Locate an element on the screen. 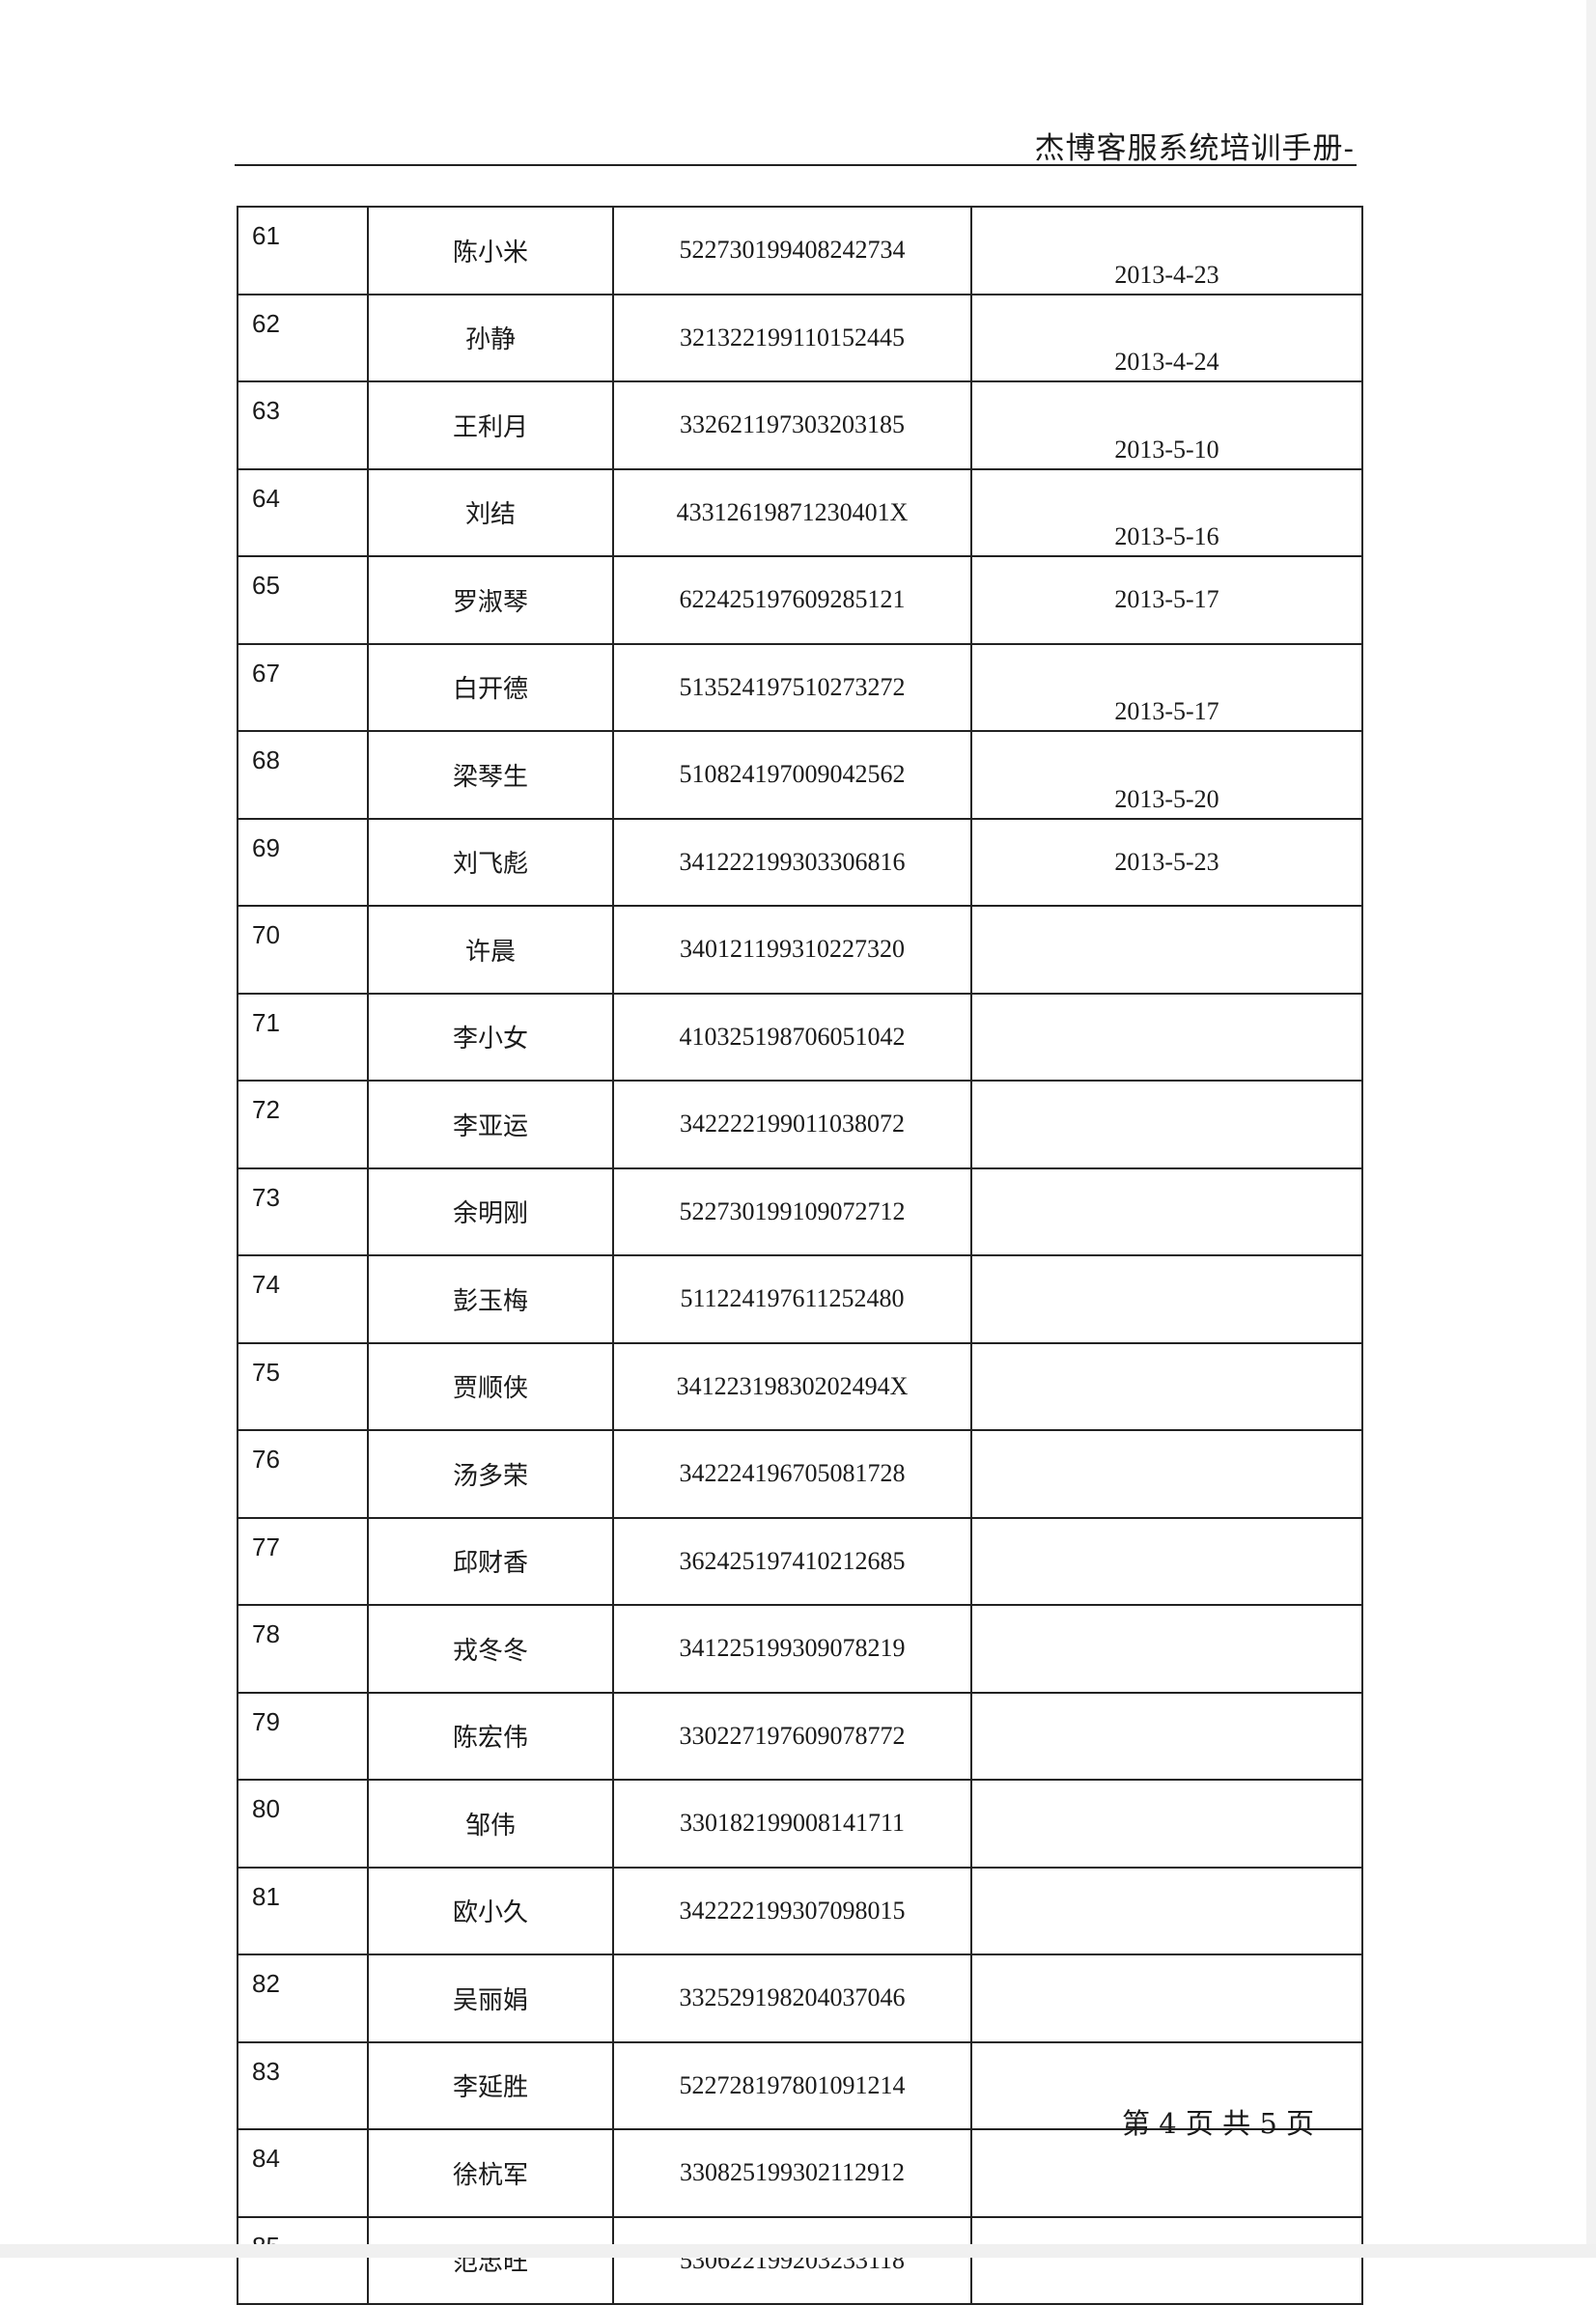  table-row: 67 白开德 513524197510273272 2013-5-17 is located at coordinates (800, 687).